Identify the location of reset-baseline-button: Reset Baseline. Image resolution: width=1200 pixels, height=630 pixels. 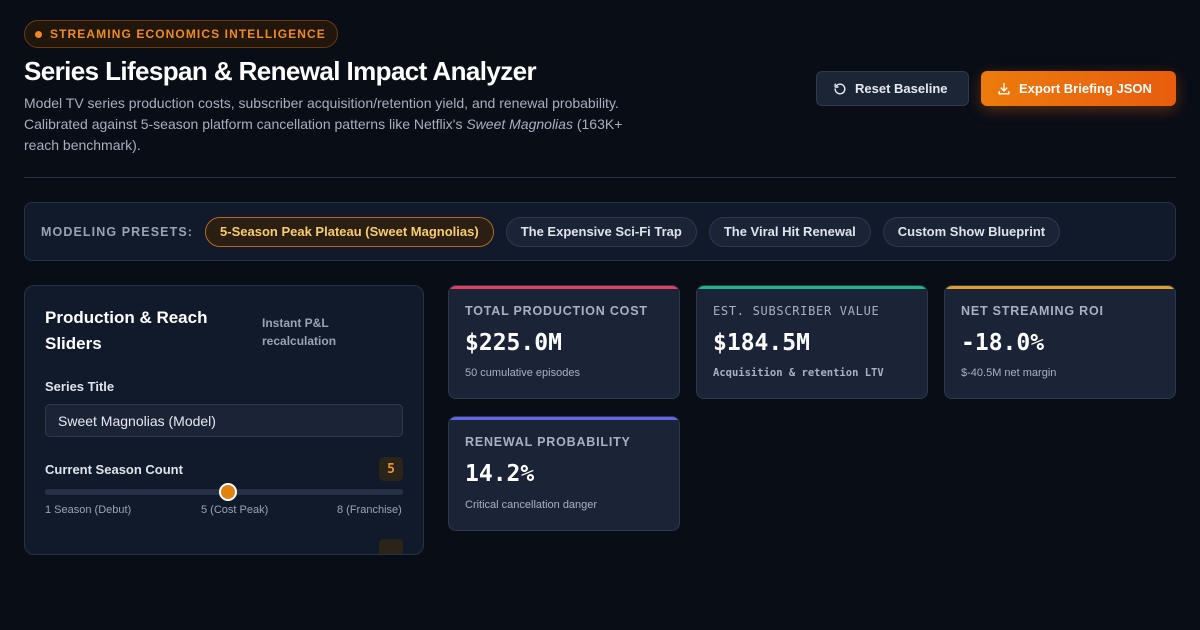
(892, 88).